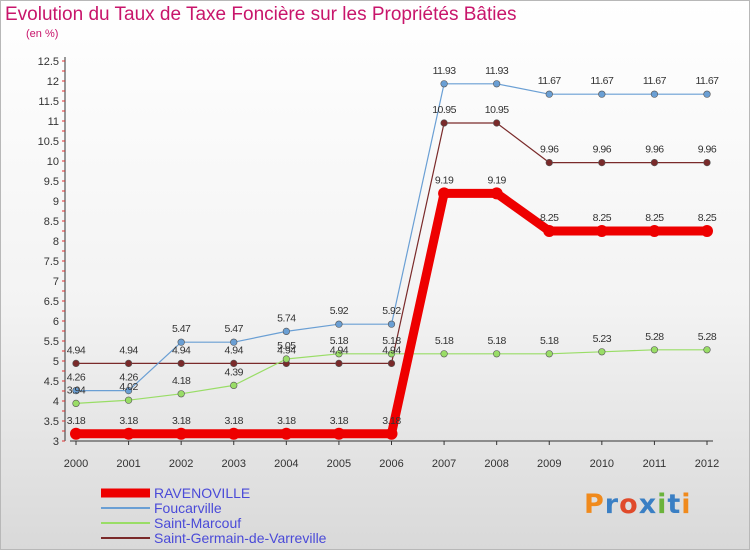 This screenshot has height=550, width=750. I want to click on y-tick-label: 8, so click(56, 242).